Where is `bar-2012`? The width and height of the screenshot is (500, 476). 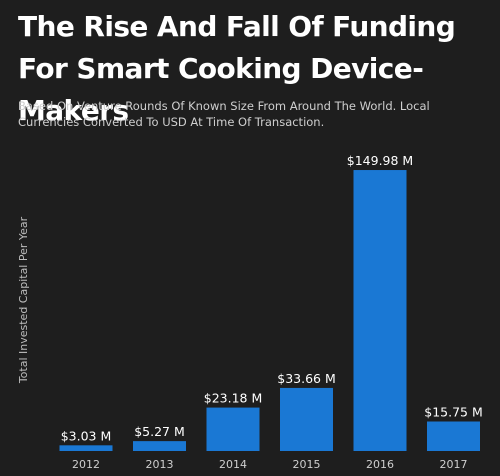 bar-2012 is located at coordinates (86, 448).